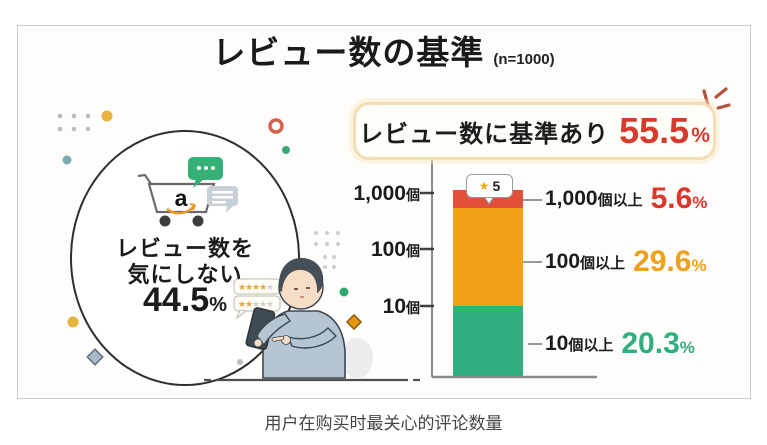 This screenshot has width=767, height=445. I want to click on segment-label-10plus: 10 個以上 20.3%, so click(620, 343).